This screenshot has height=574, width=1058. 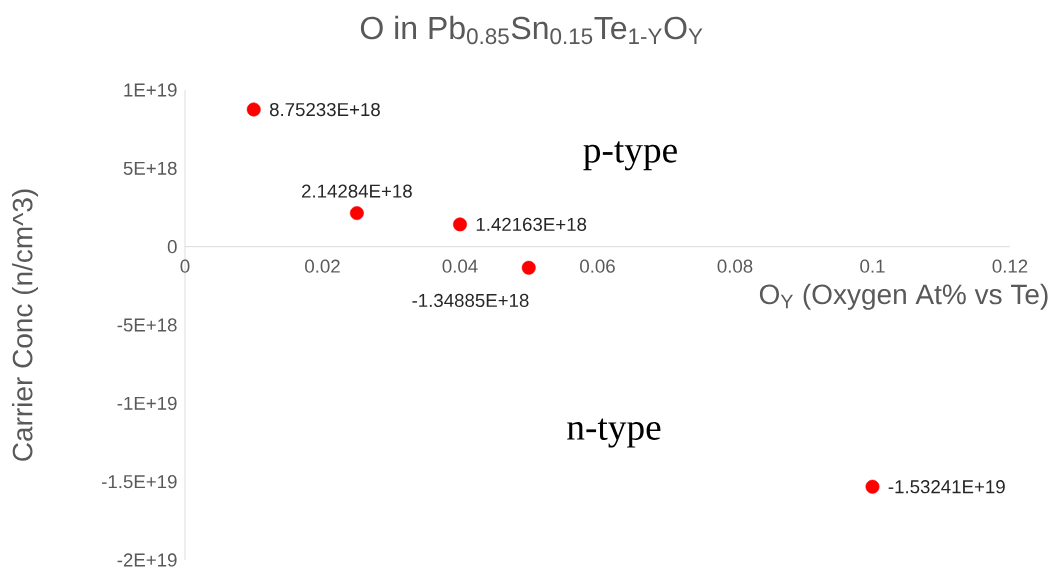 What do you see at coordinates (903, 296) in the screenshot?
I see `x-axis-title: O$_{Y}$ (Oxygen At% vs Te)` at bounding box center [903, 296].